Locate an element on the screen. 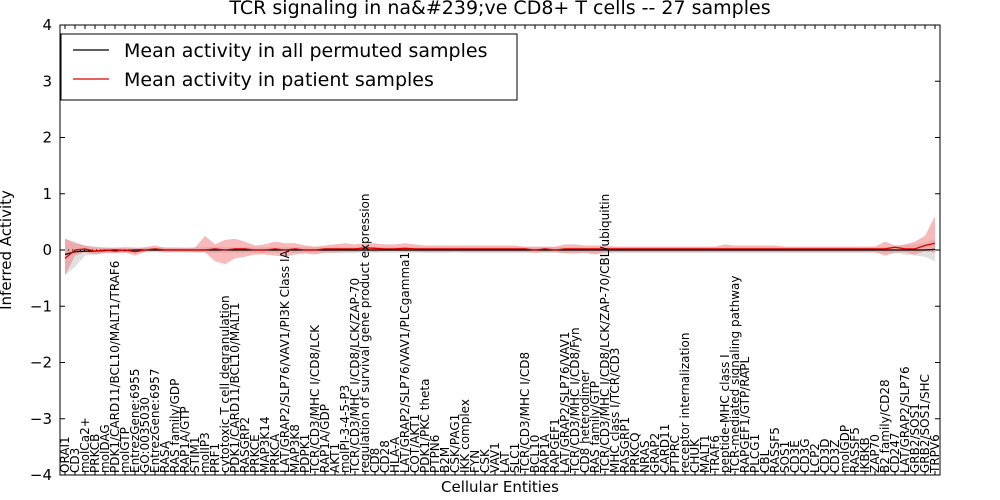 The width and height of the screenshot is (1000, 500). x-tick-label: ORAI1 is located at coordinates (65, 454).